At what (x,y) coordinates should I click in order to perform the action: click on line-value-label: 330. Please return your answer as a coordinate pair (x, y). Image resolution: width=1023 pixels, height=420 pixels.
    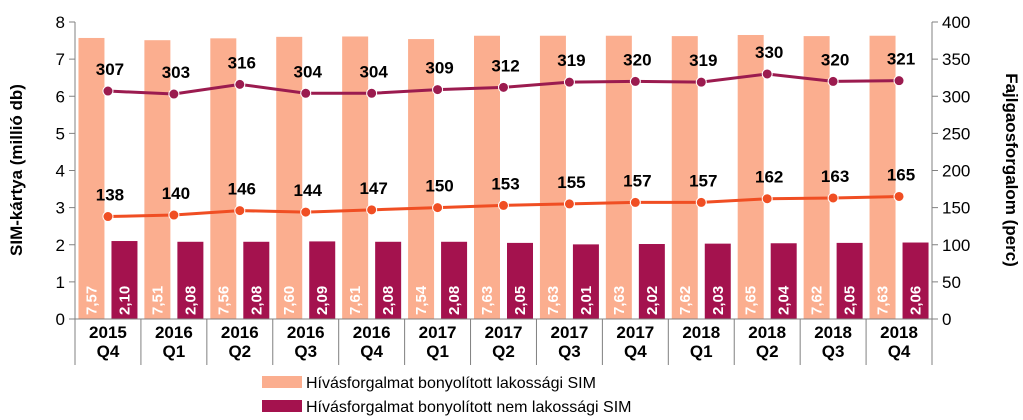
    Looking at the image, I should click on (769, 52).